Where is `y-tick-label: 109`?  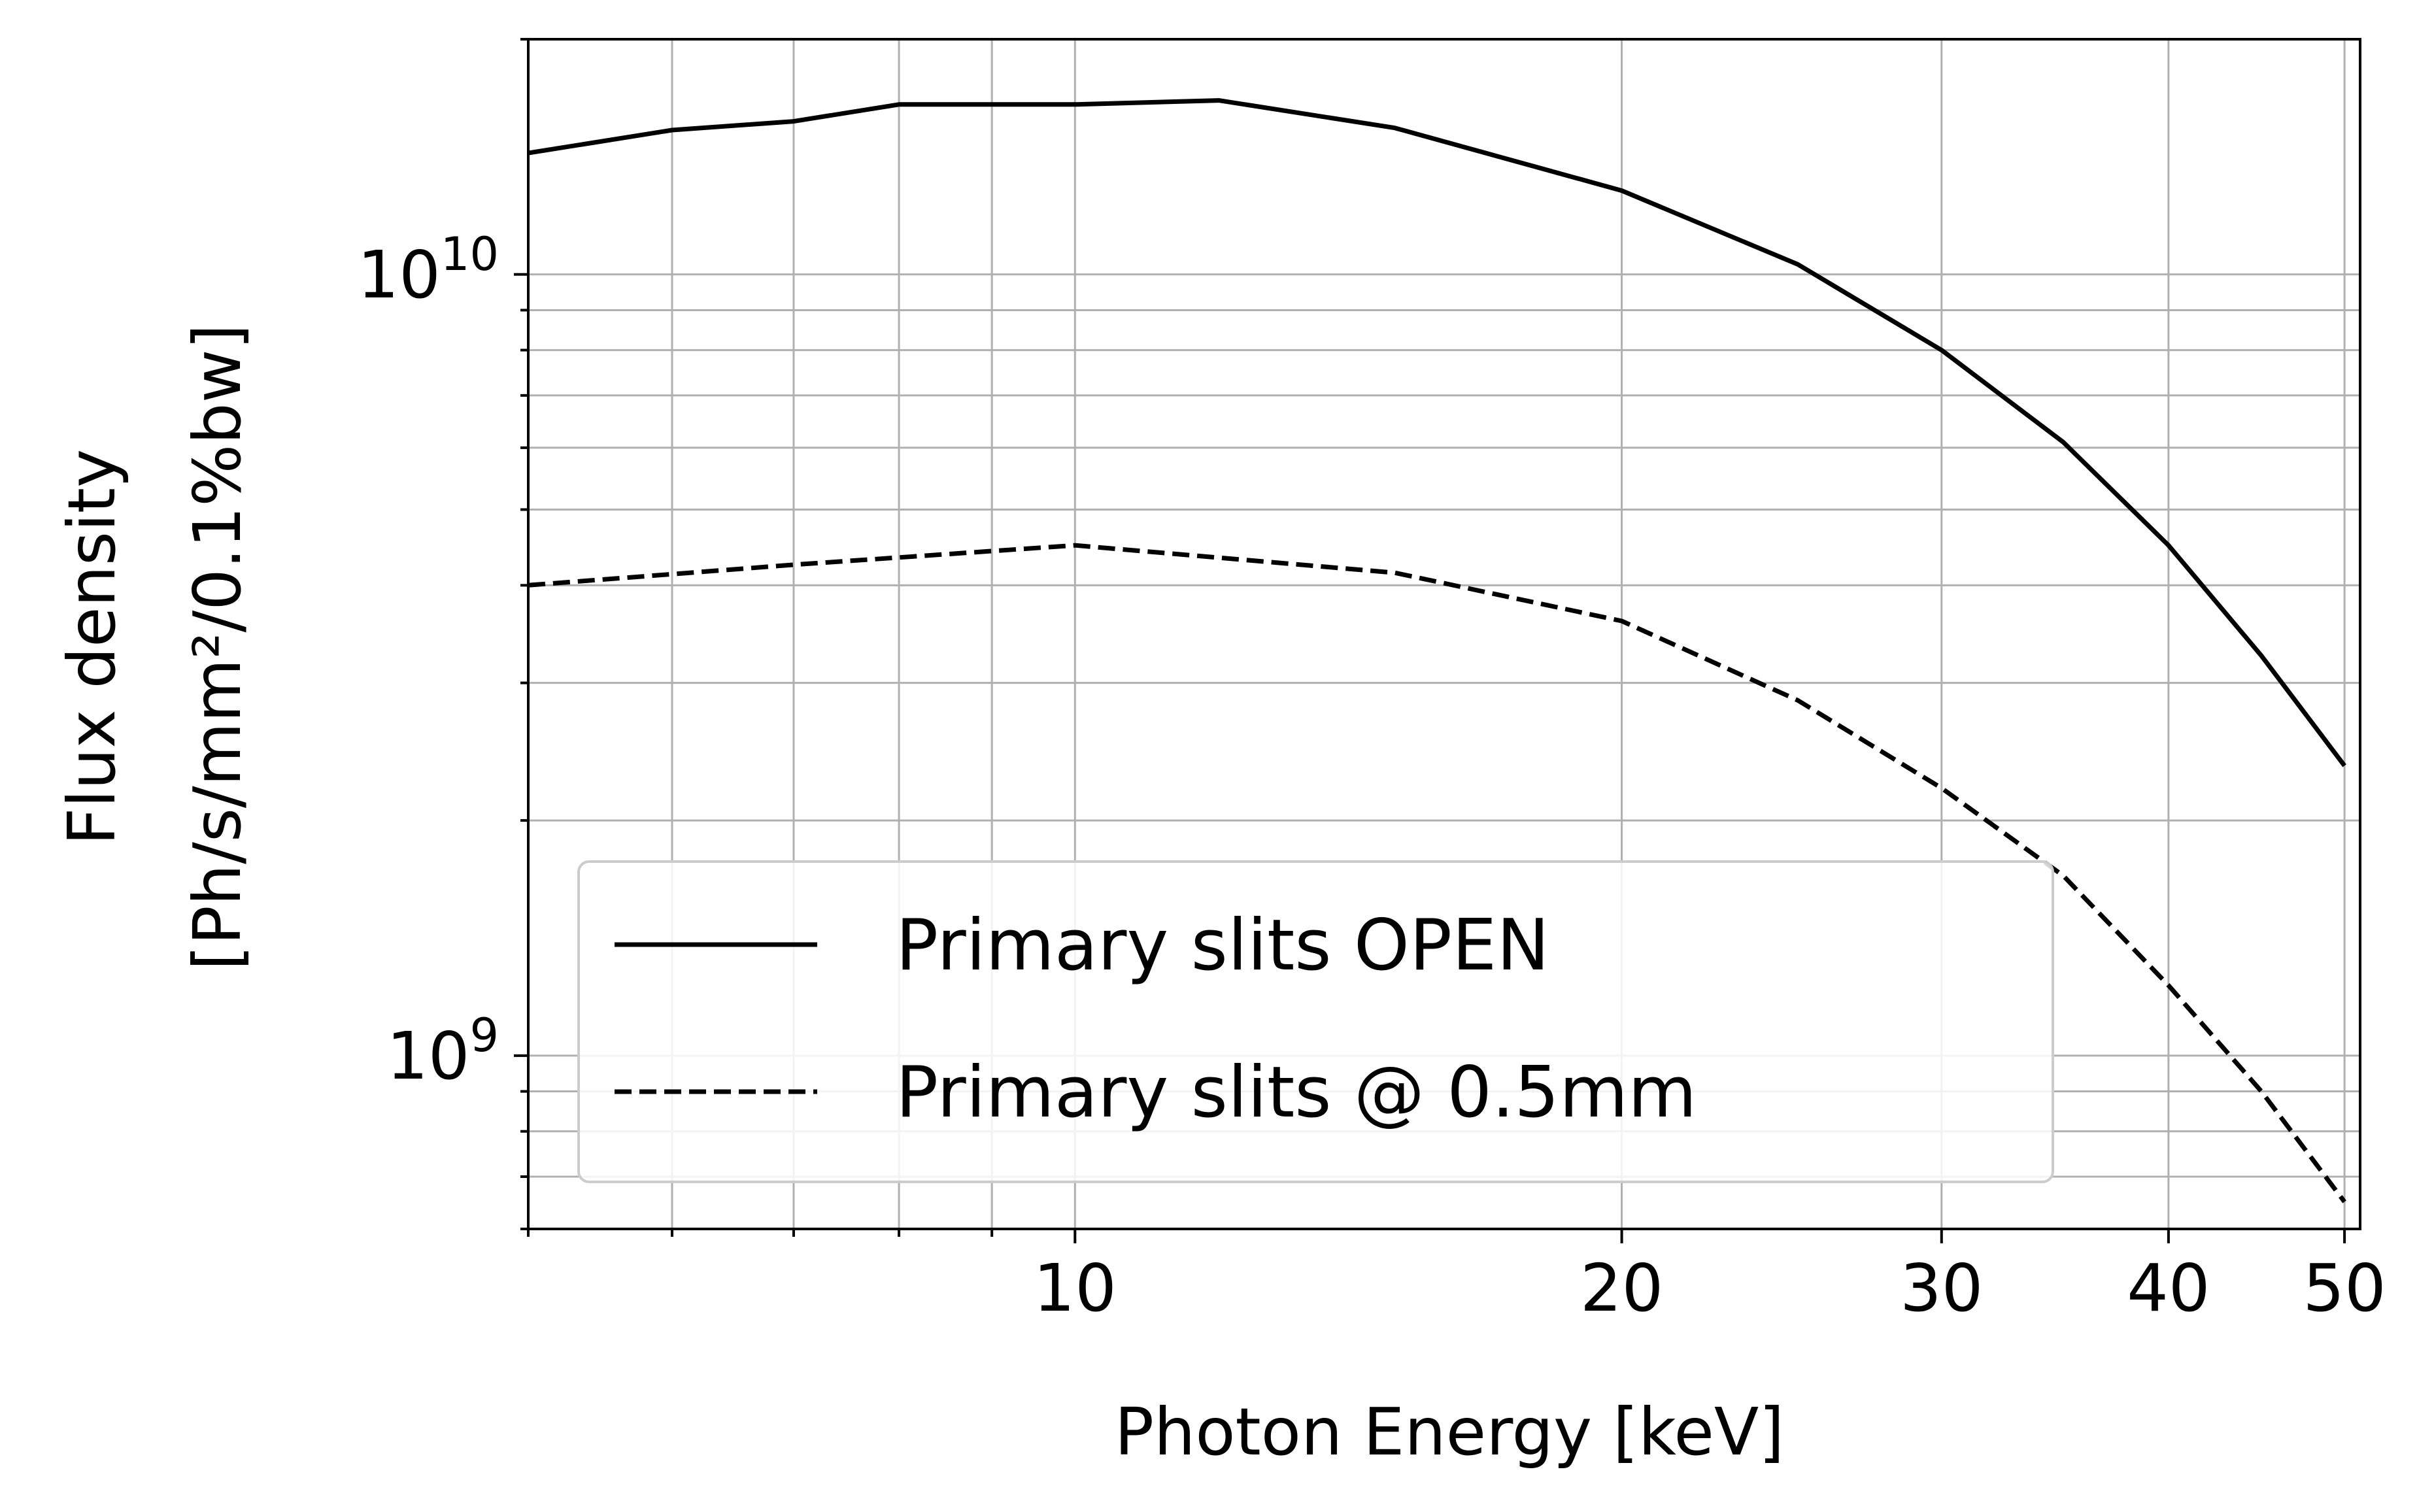 y-tick-label: 109 is located at coordinates (442, 1051).